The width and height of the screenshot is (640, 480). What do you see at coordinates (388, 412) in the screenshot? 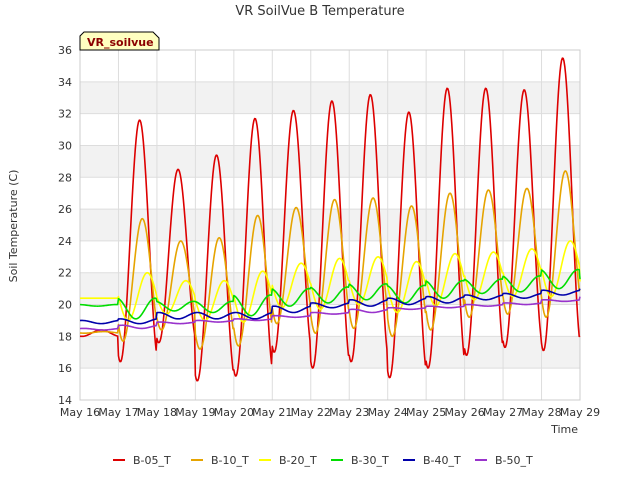
I see `x-tick-label: May 24` at bounding box center [388, 412].